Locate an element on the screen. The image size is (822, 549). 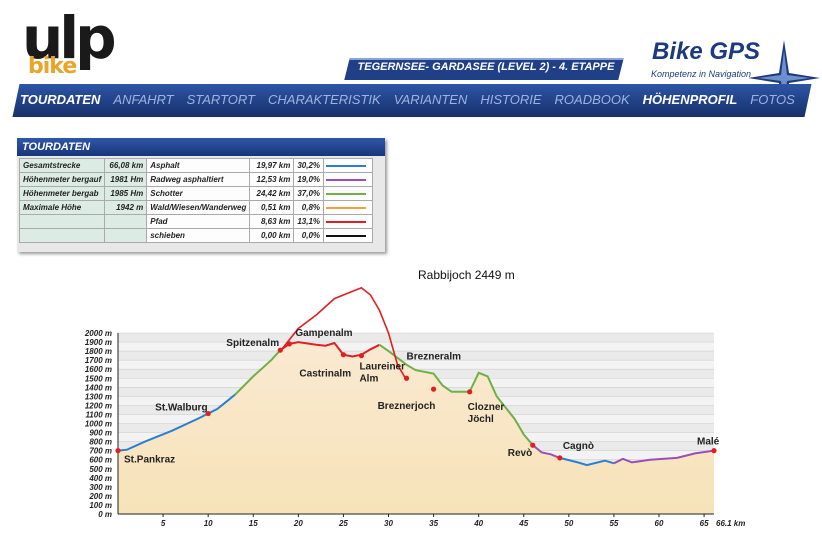
place-label: Clozner is located at coordinates (486, 407).